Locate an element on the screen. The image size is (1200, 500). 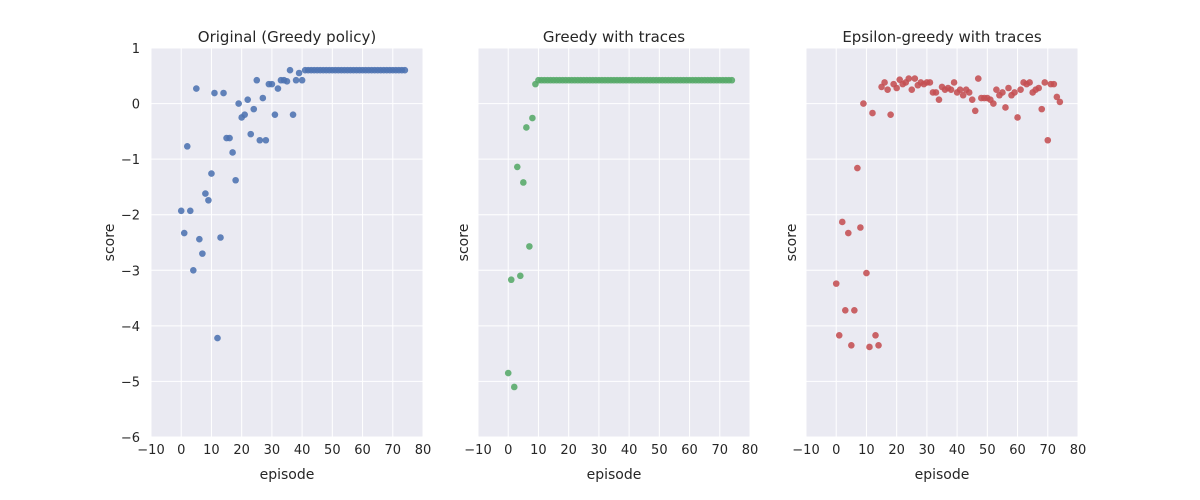
y-tick-label: −2 is located at coordinates (130, 216).